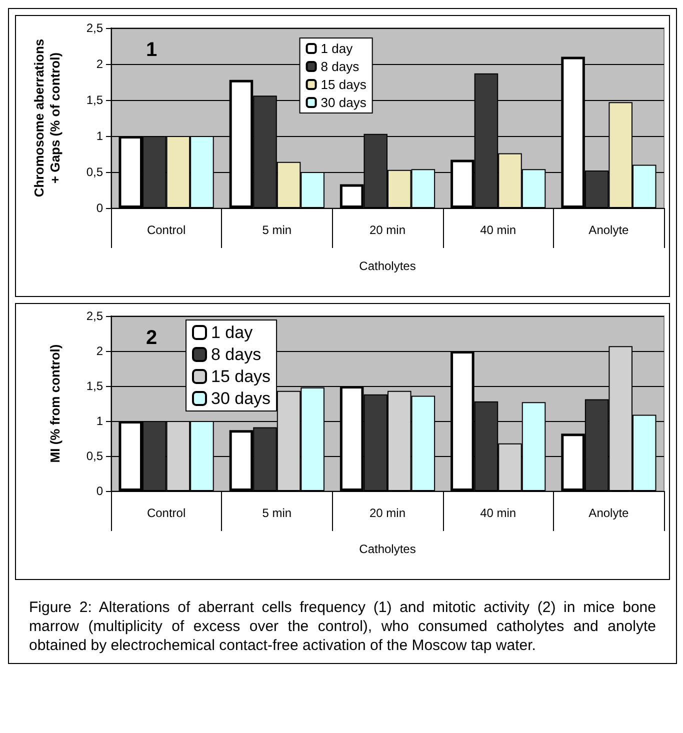  What do you see at coordinates (47, 118) in the screenshot?
I see `y-axis-title: Chromosome aberrations + Gaps (% of control)` at bounding box center [47, 118].